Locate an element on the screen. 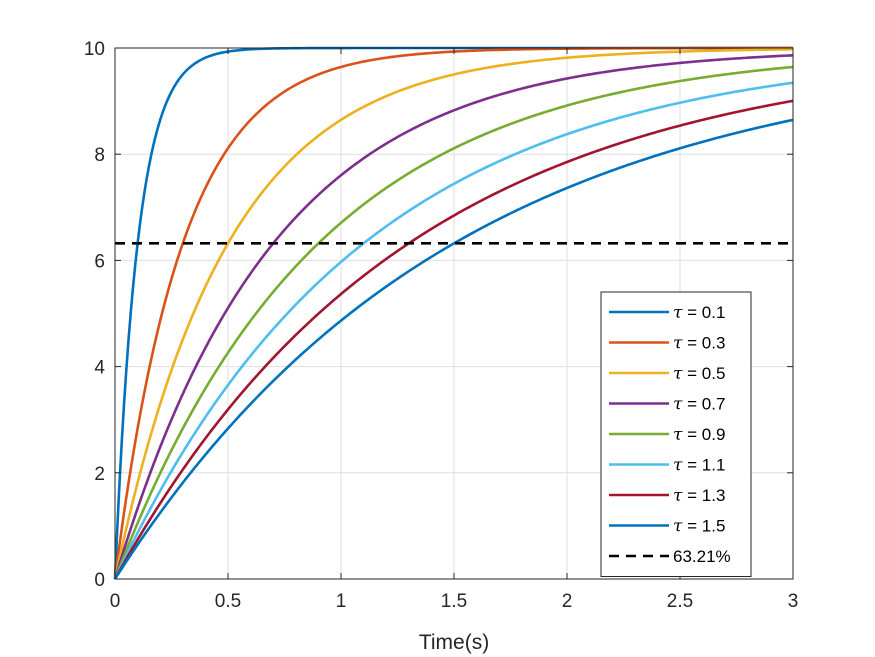  legend-entry: 63.21% is located at coordinates (702, 556).